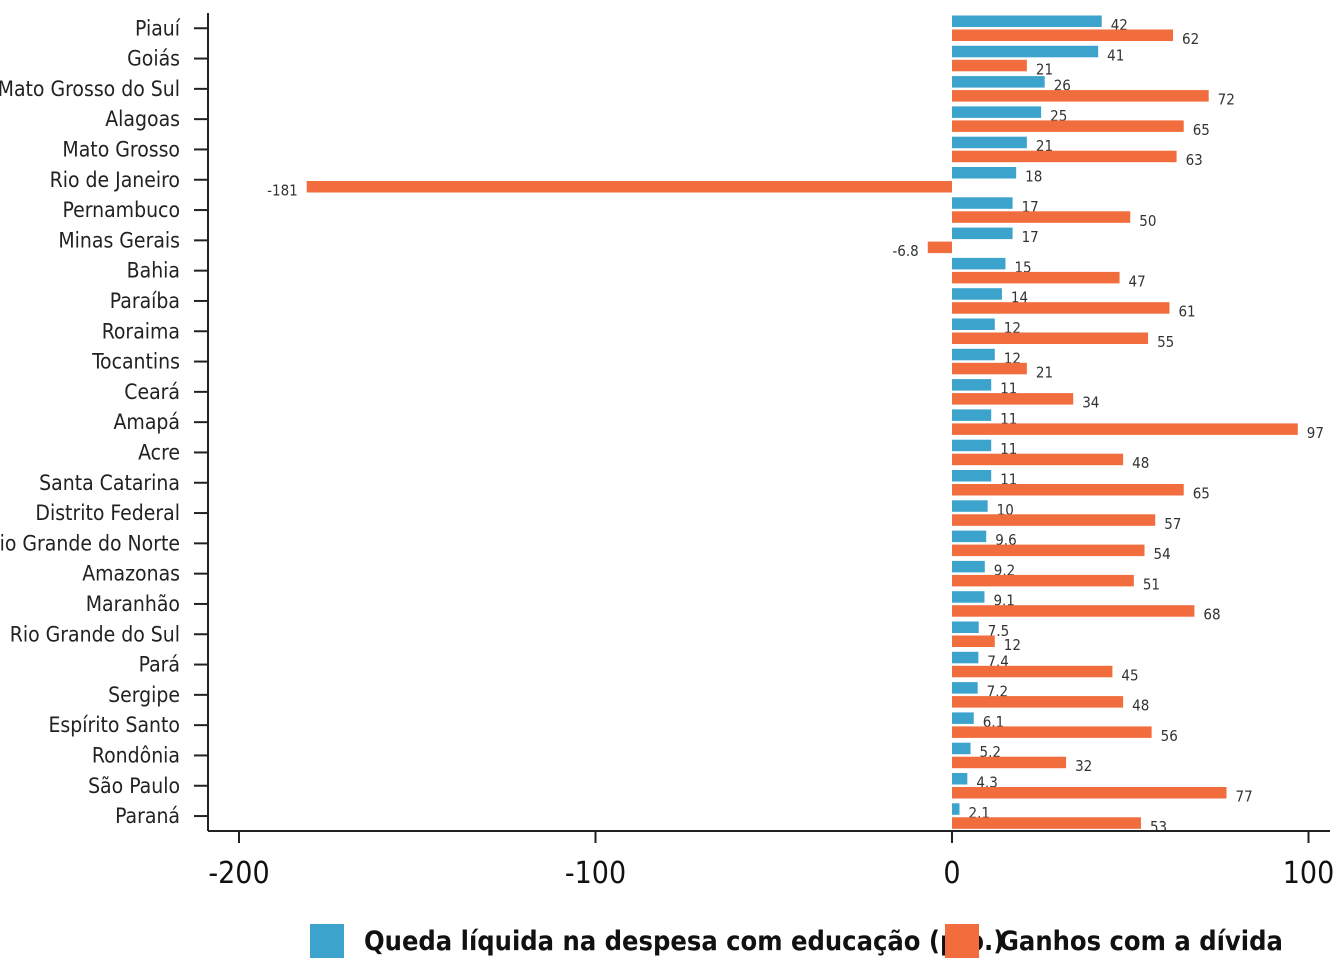 The image size is (1333, 959). Describe the element at coordinates (951, 873) in the screenshot. I see `x-tick-label: 0` at that location.